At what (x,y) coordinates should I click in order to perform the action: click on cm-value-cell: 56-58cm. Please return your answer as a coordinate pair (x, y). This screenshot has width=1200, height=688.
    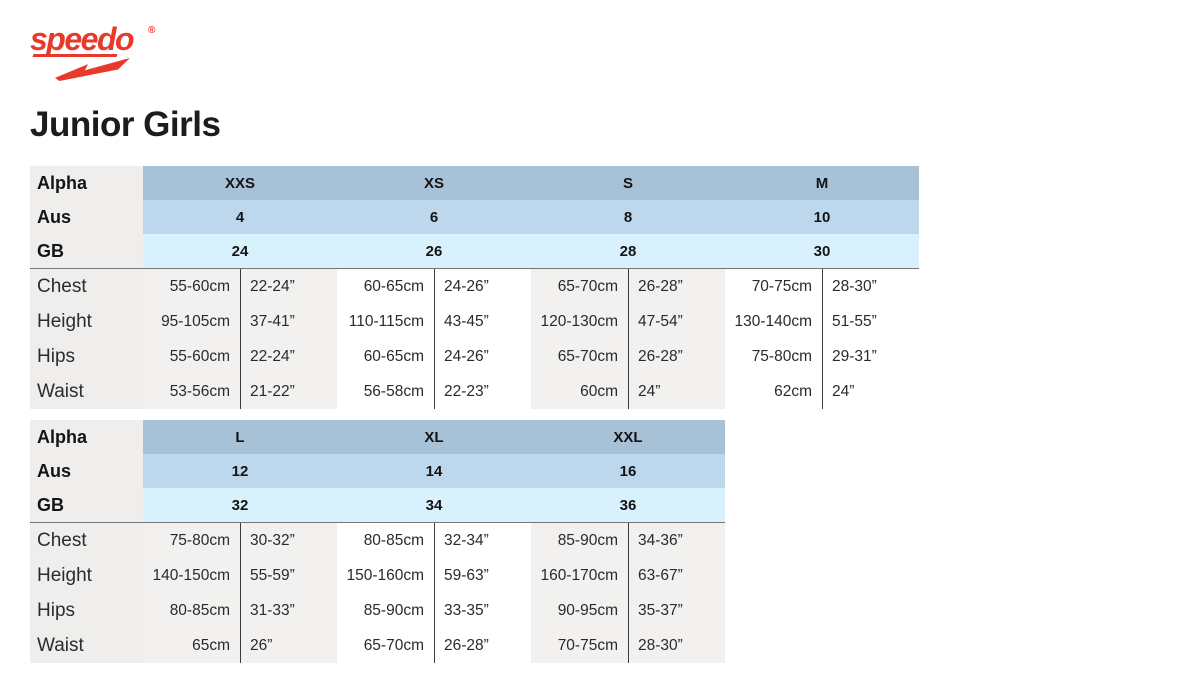
    Looking at the image, I should click on (385, 391).